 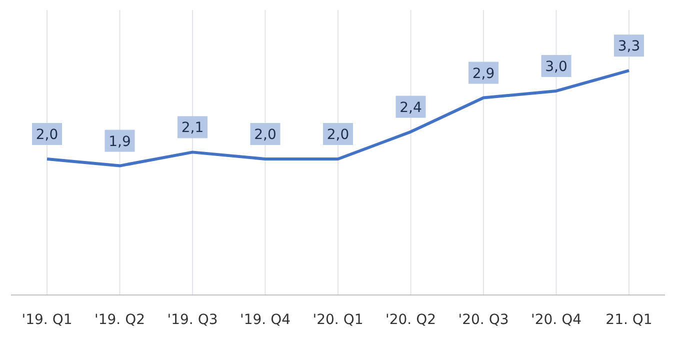 I want to click on x-tick-label: '20. Q1, so click(x=338, y=320).